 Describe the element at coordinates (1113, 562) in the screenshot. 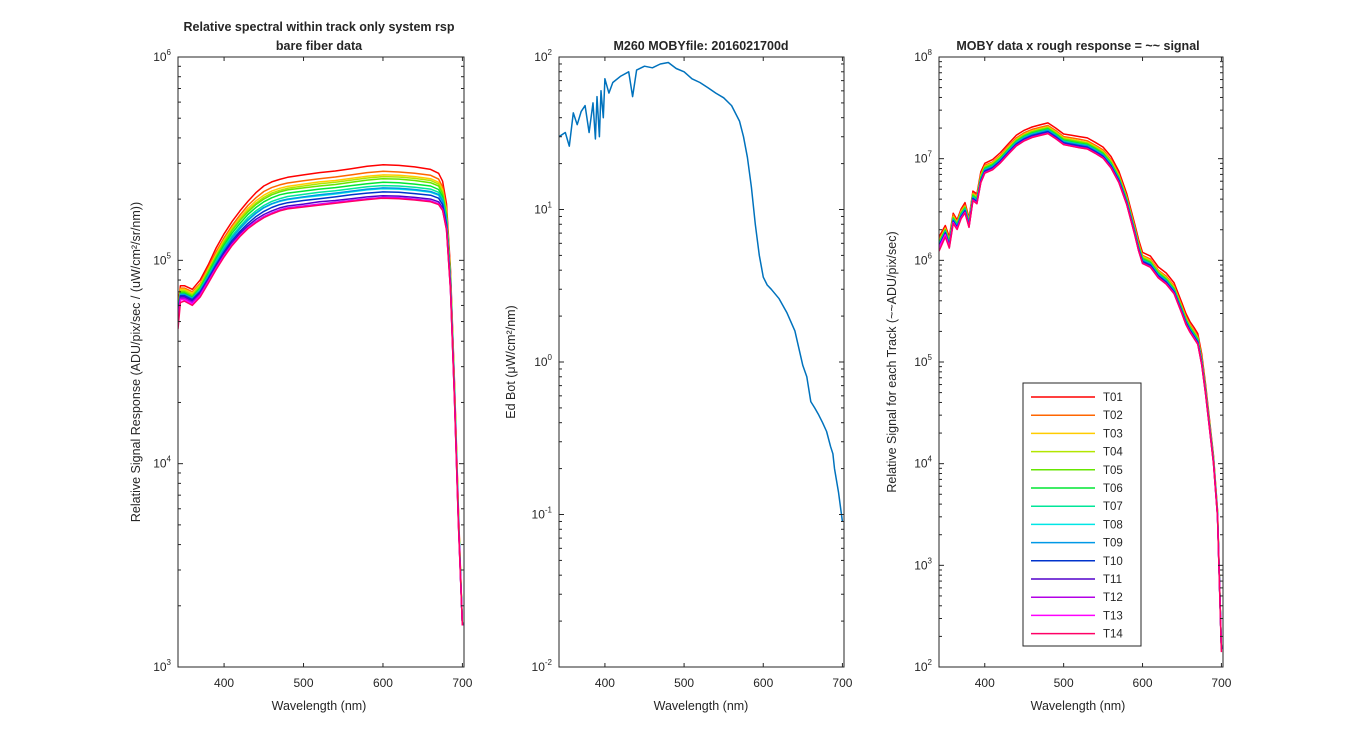

I see `legend-label-t10: T10` at that location.